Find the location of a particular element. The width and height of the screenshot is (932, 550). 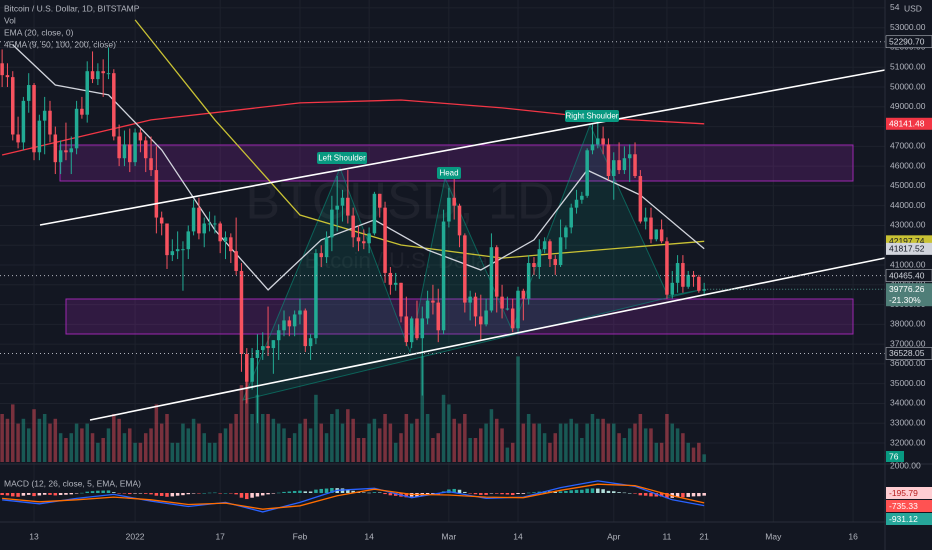

currency: USD is located at coordinates (913, 8).